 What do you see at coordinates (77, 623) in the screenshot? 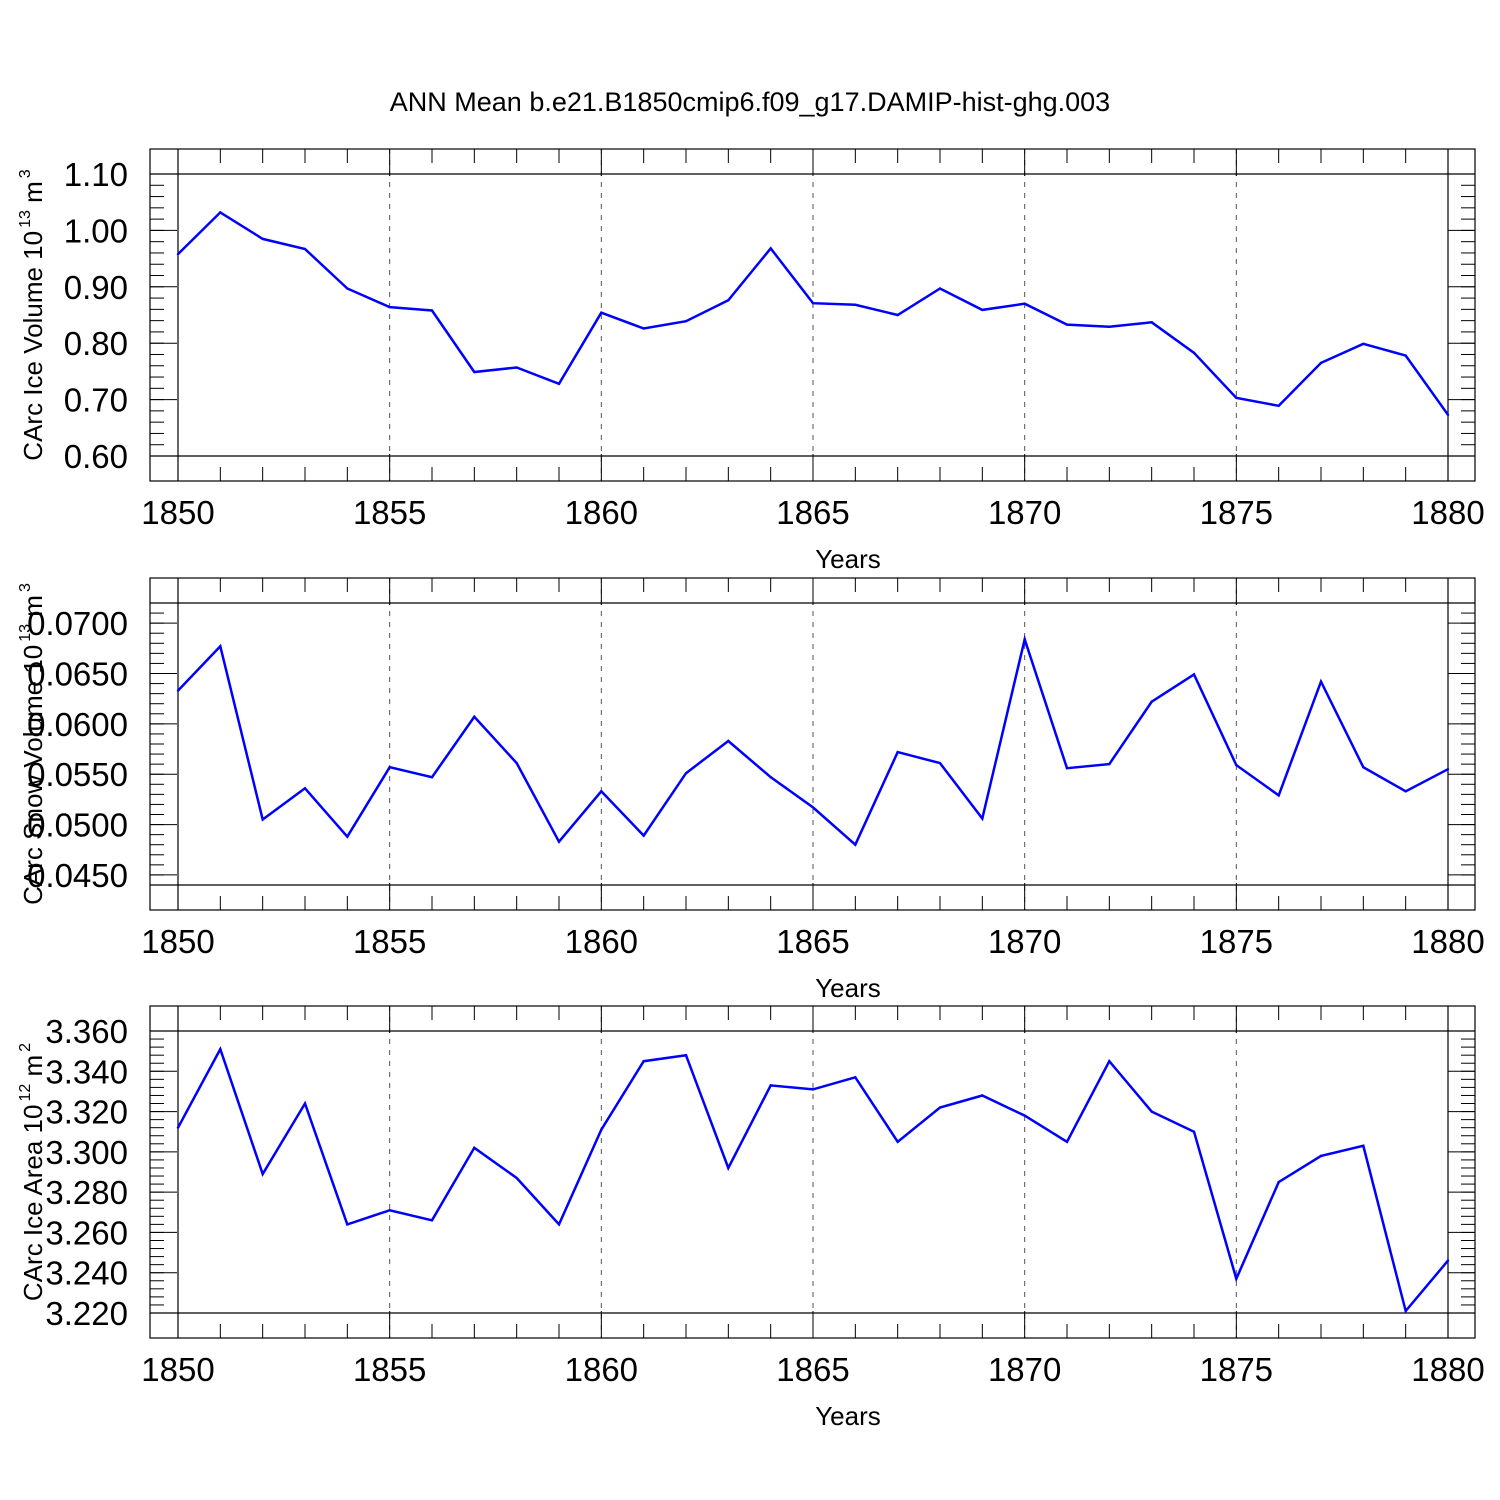
I see `y-tick-label: 0.0700` at bounding box center [77, 623].